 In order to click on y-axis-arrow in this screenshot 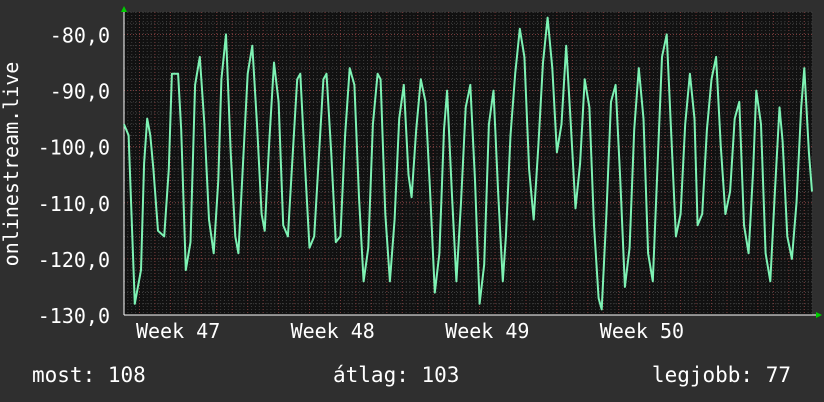, I will do `click(124, 9)`.